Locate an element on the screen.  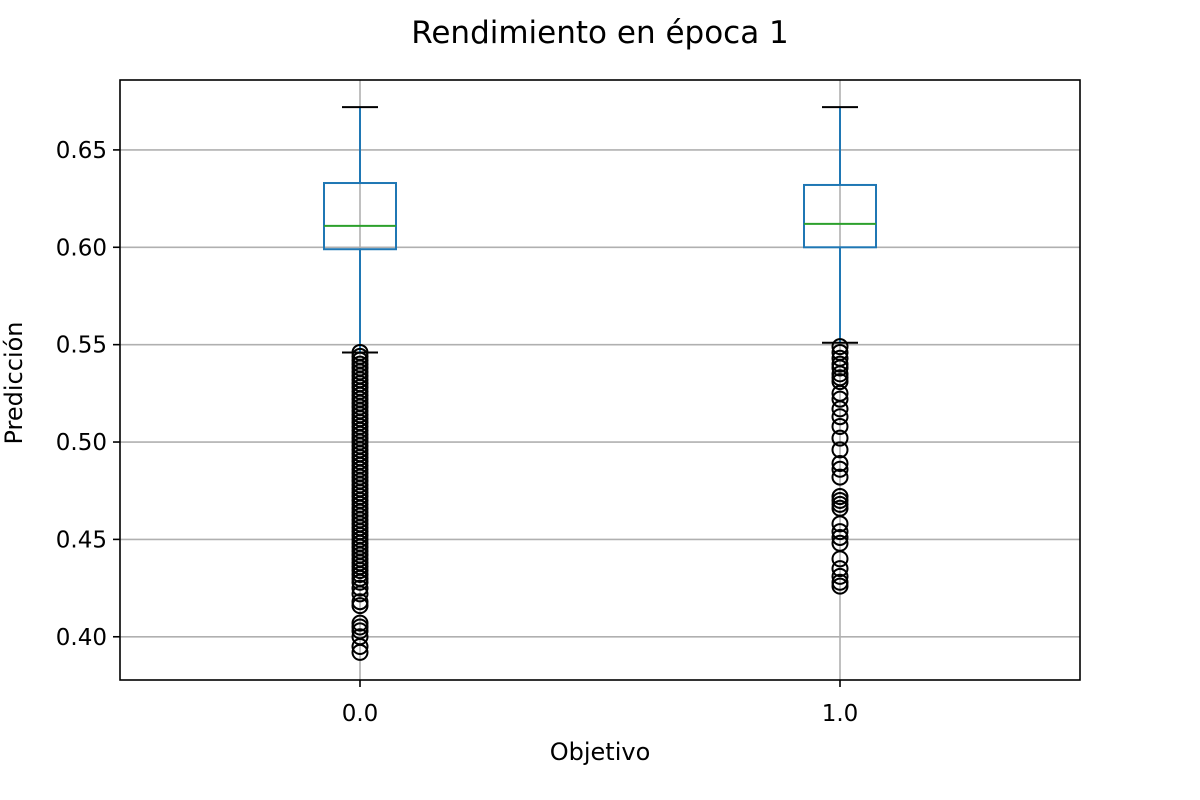
y-tick-label: 0.65 is located at coordinates (81, 151).